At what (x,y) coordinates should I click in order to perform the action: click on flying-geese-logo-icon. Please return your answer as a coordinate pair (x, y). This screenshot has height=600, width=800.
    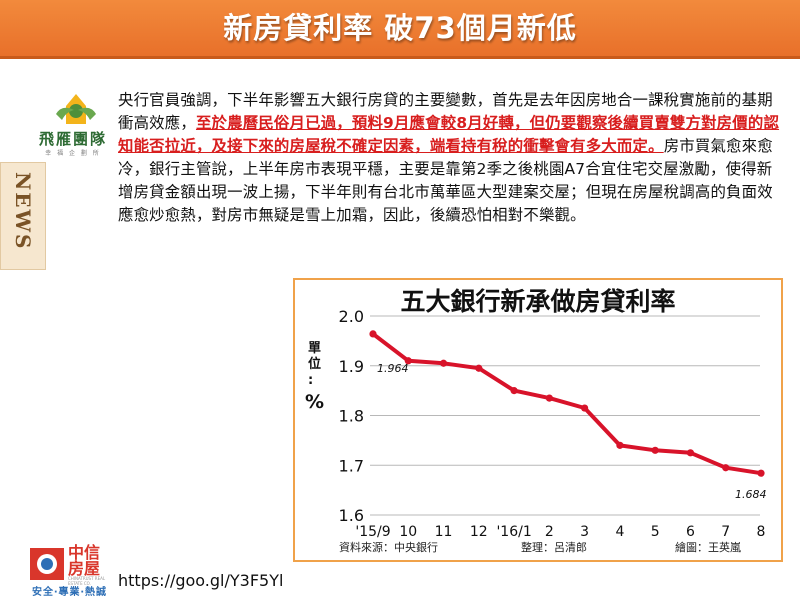
    Looking at the image, I should click on (76, 109).